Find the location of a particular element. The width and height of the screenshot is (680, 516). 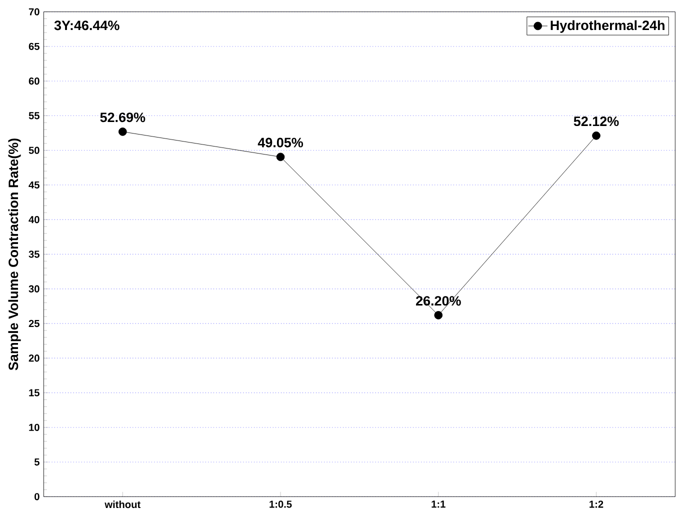

y-tick-label: 15 is located at coordinates (34, 392).